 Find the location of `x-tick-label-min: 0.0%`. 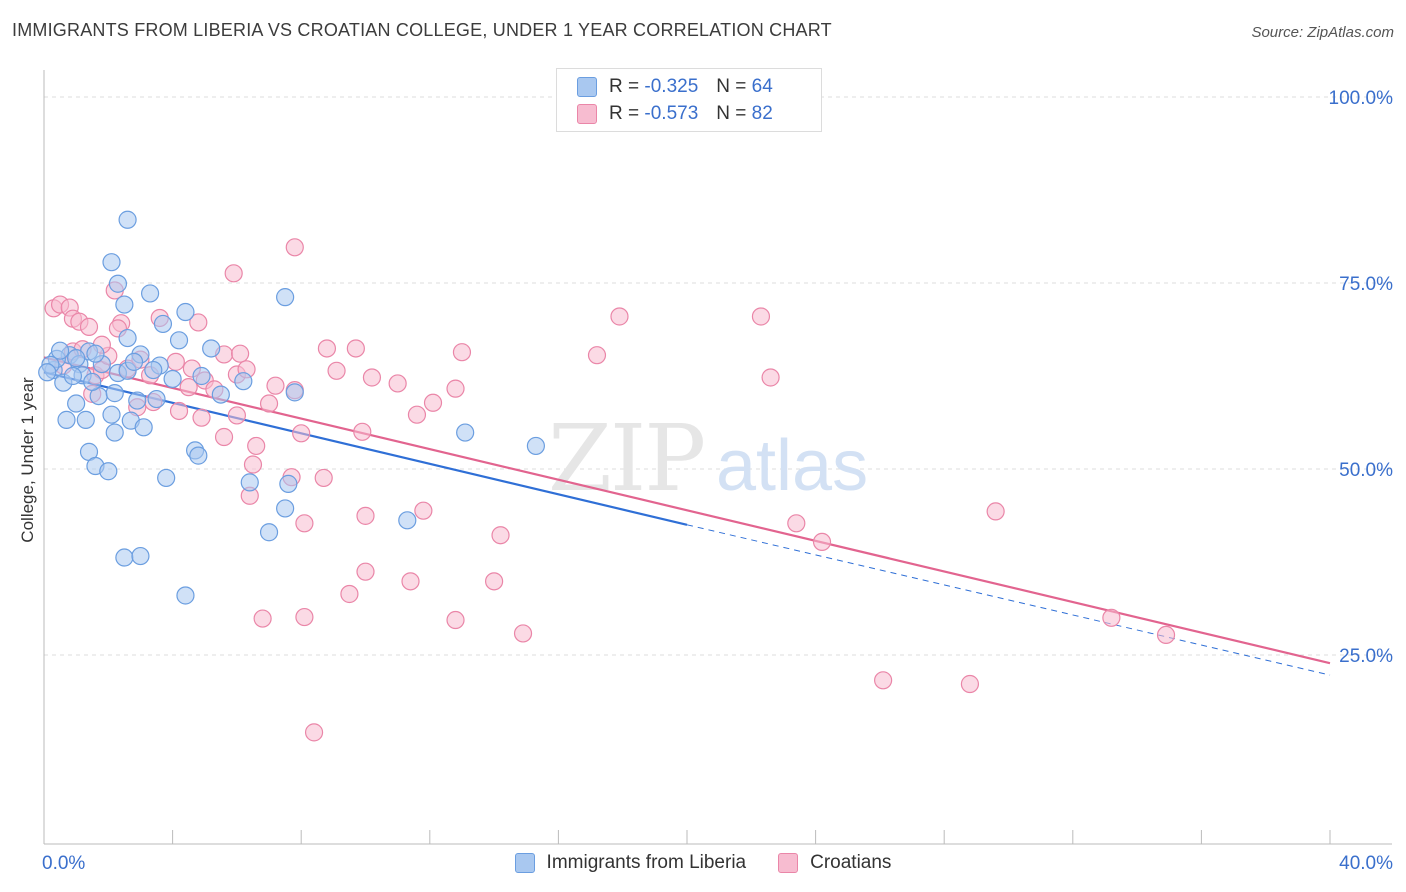

x-tick-label-min: 0.0% is located at coordinates (63, 863).